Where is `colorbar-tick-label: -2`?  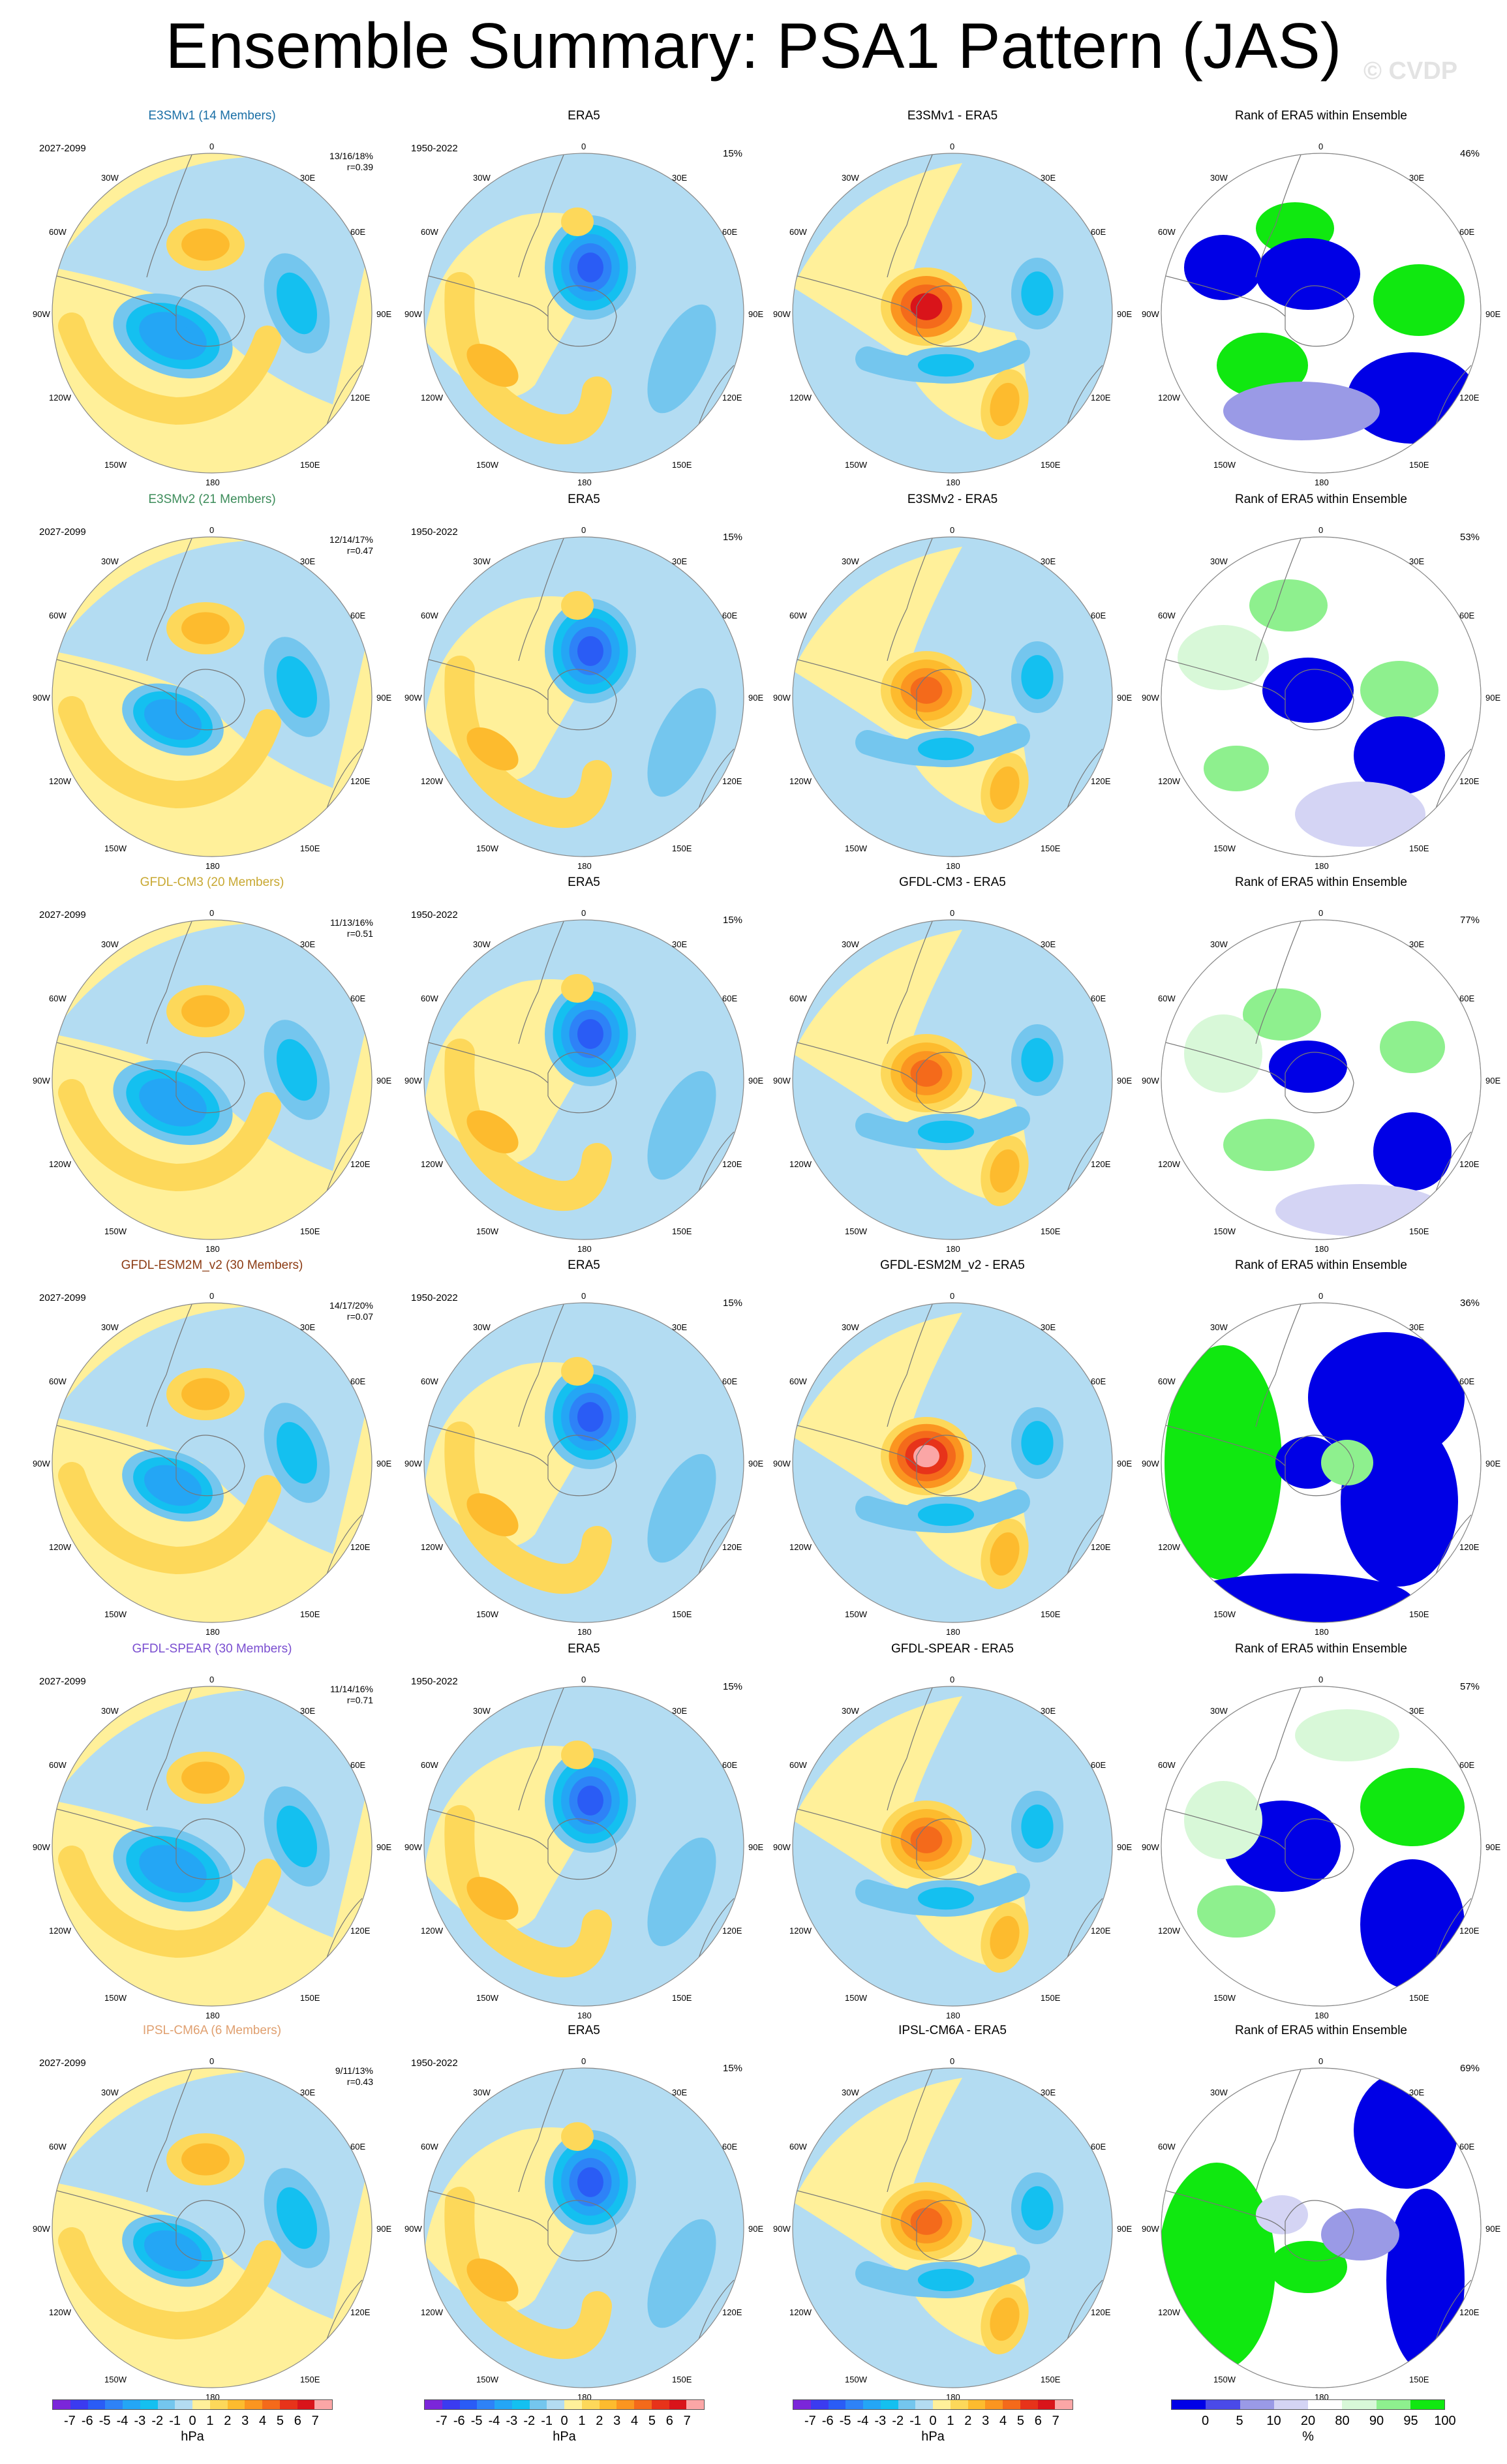 colorbar-tick-label: -2 is located at coordinates (898, 2421).